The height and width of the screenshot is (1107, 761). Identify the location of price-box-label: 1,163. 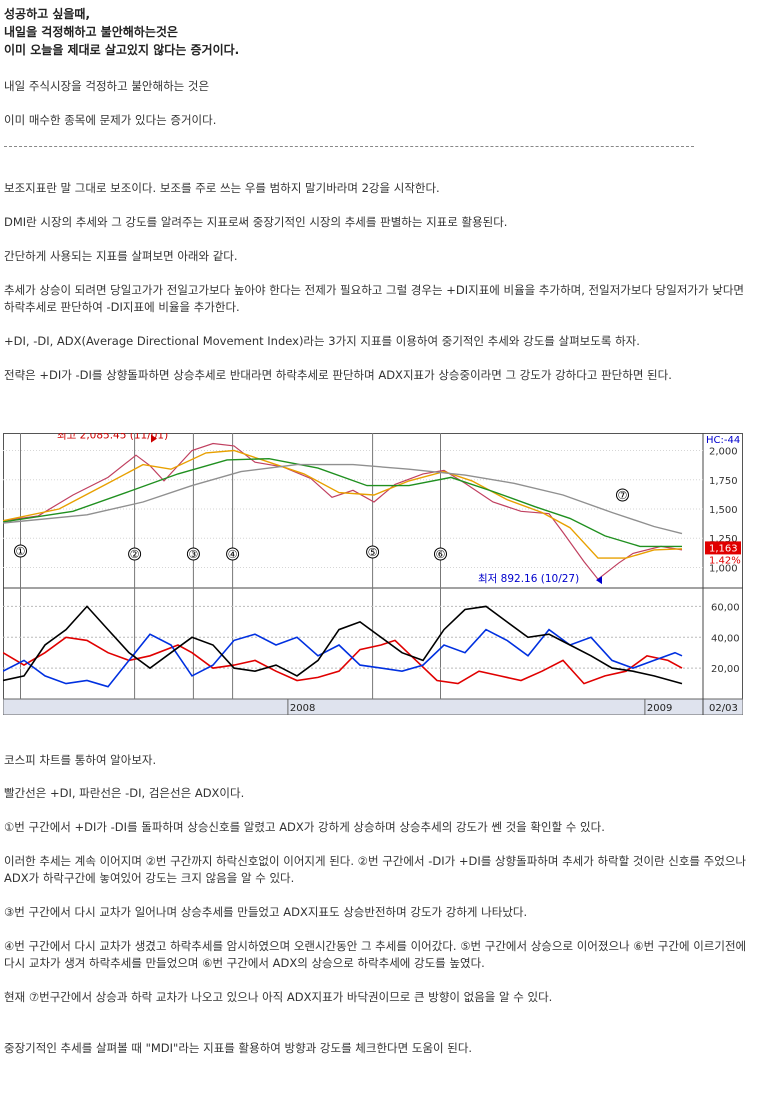
(723, 548).